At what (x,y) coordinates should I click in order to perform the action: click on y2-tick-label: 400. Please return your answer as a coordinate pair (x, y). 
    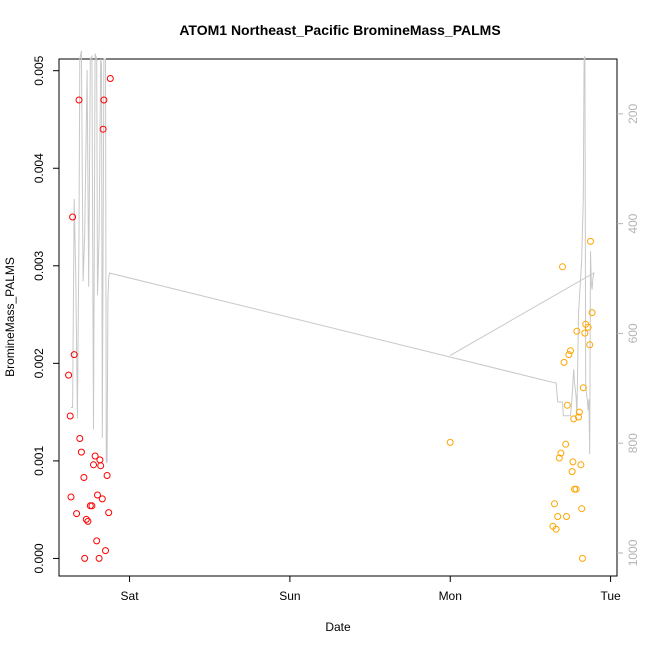
    Looking at the image, I should click on (633, 223).